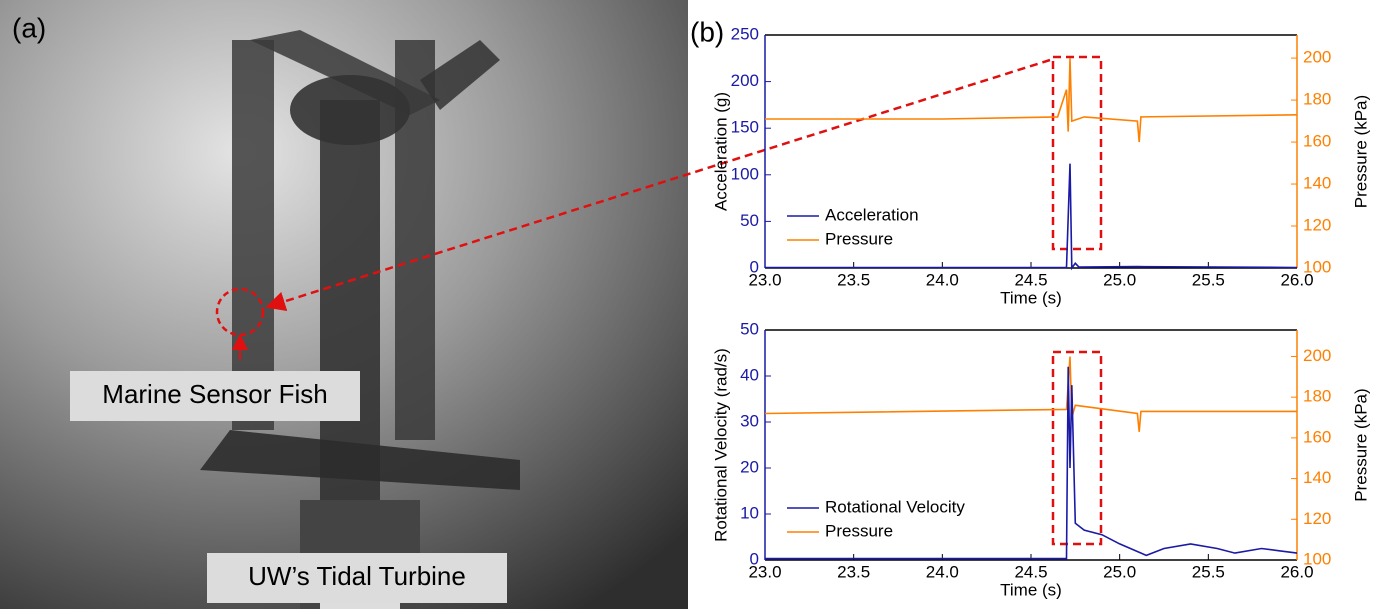  I want to click on y-tick-label: 20, so click(749, 466).